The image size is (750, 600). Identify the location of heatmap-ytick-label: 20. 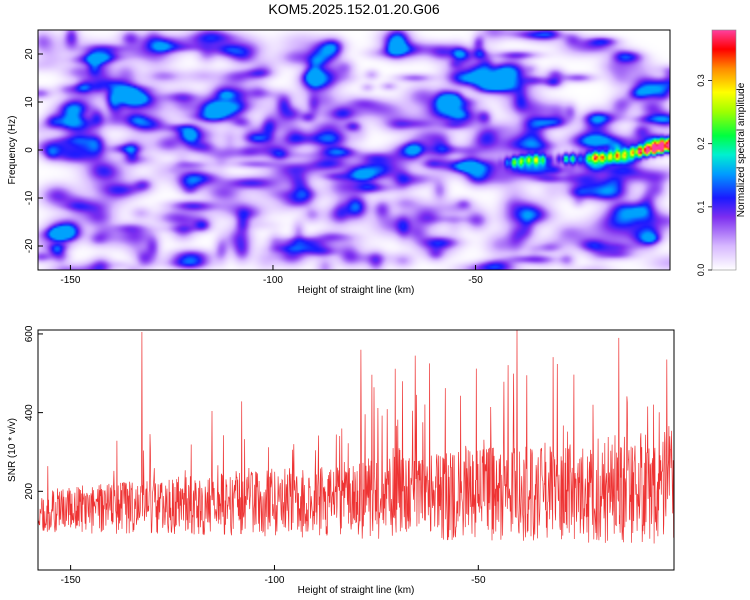
(29, 54).